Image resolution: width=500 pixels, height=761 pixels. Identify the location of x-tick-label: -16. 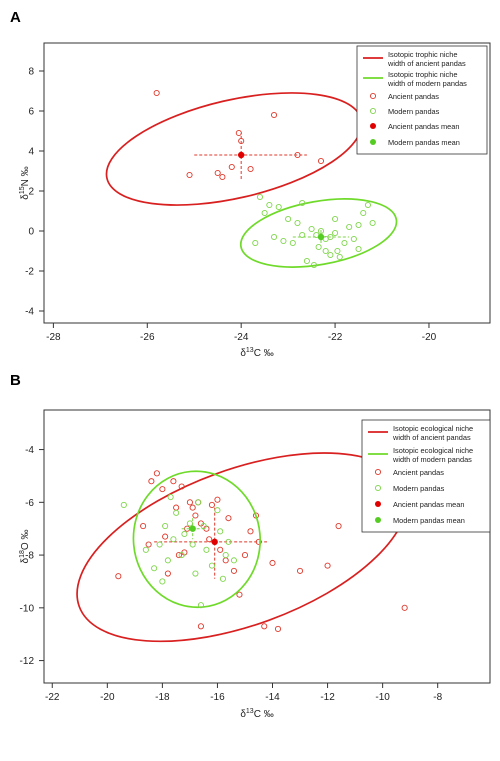
(217, 697).